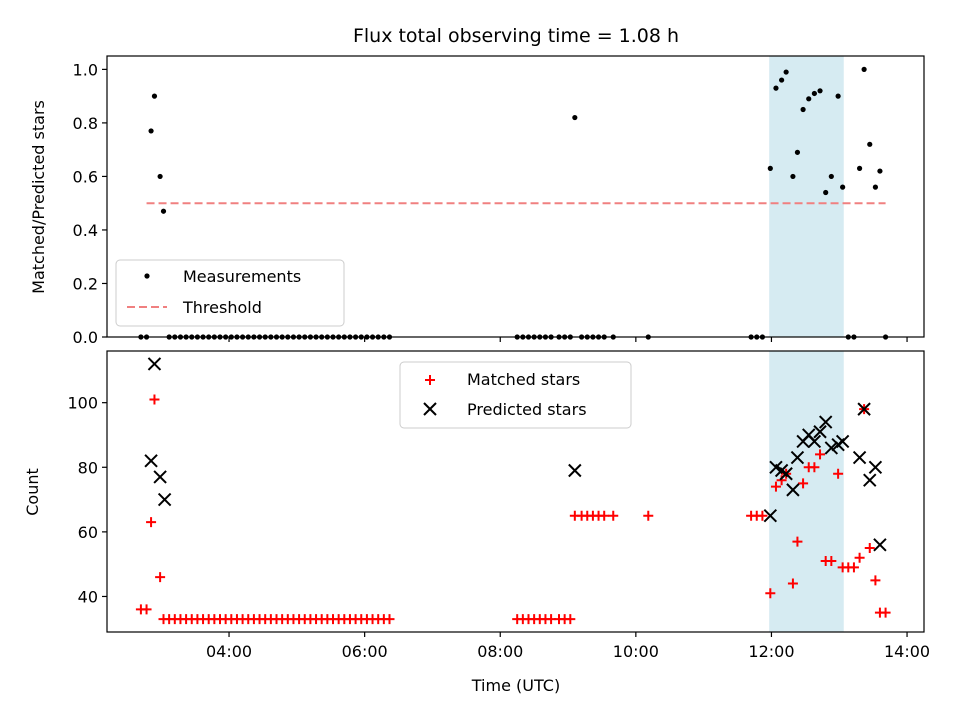  Describe the element at coordinates (85, 337) in the screenshot. I see `y-tick-label: 0.0` at that location.